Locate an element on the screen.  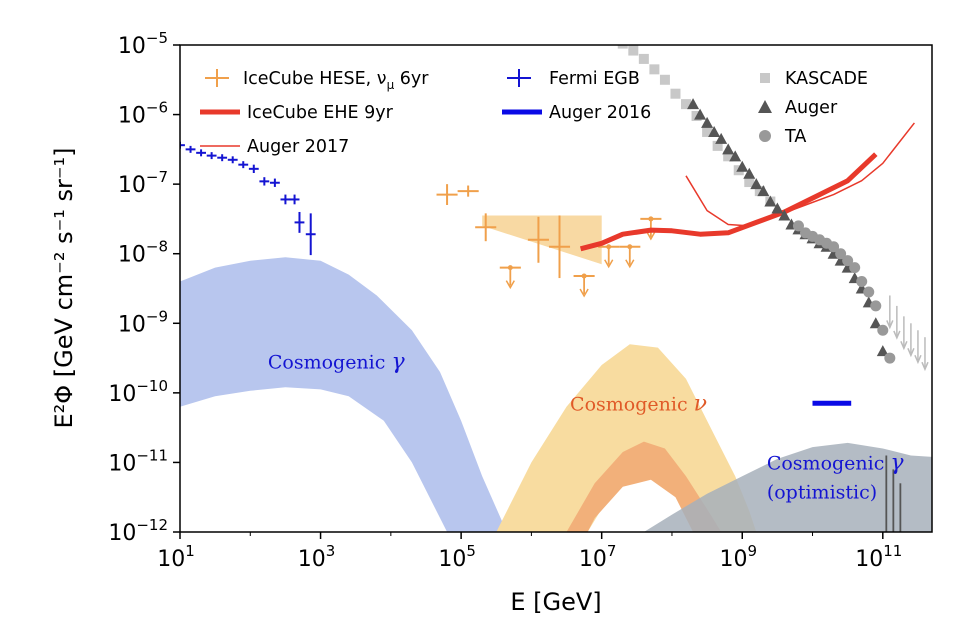
annotation-3: (optimistic) is located at coordinates (822, 493).